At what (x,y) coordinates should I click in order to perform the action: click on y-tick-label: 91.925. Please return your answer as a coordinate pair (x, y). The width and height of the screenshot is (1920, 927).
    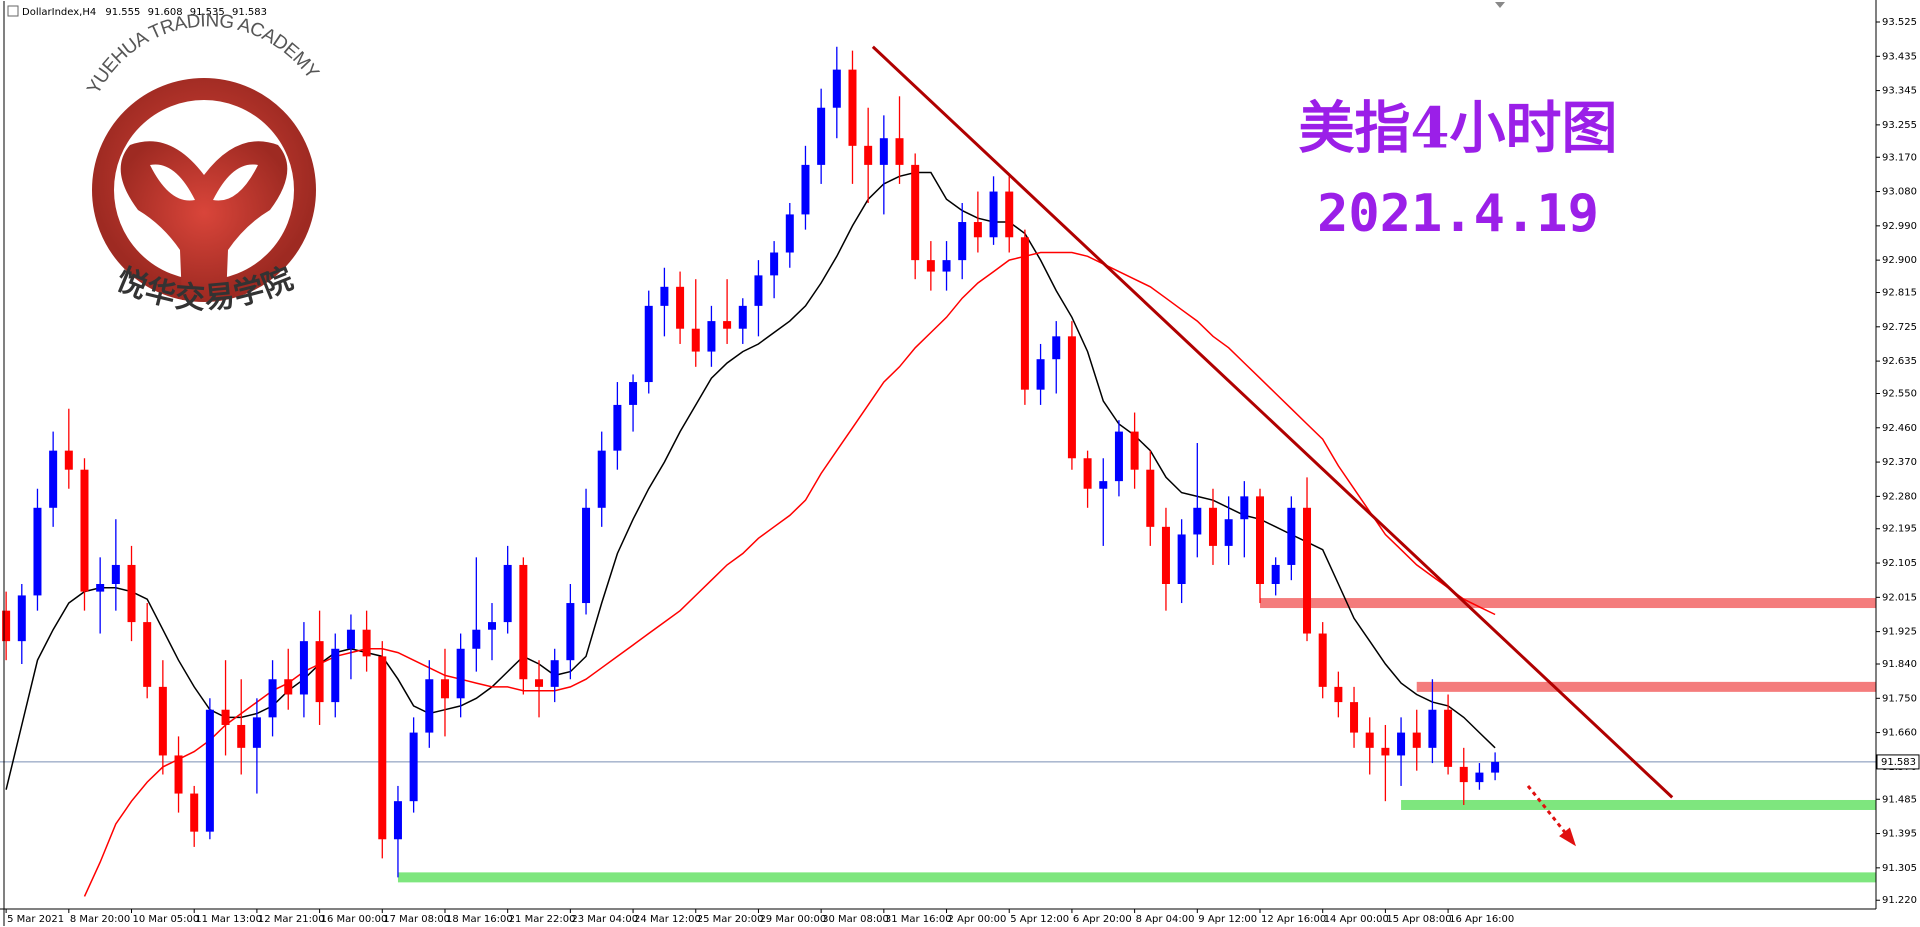
    Looking at the image, I should click on (1899, 632).